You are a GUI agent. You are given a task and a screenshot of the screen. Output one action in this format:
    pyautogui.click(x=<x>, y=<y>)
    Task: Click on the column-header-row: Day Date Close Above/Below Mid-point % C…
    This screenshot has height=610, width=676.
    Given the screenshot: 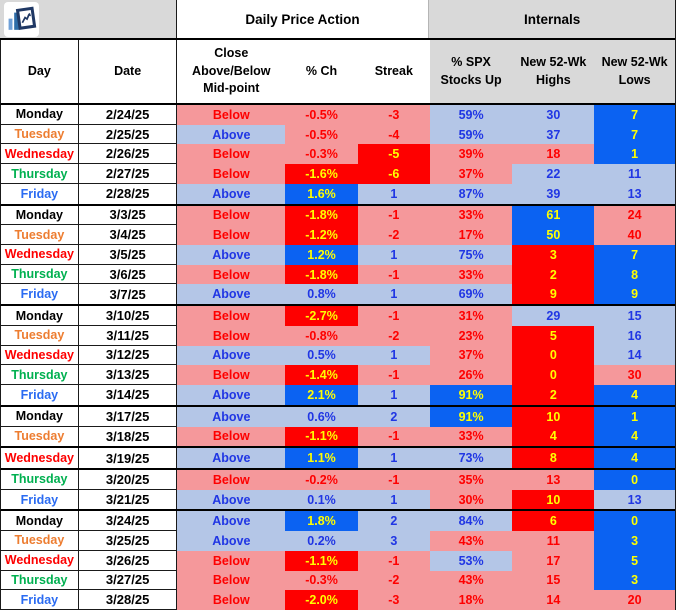 What is the action you would take?
    pyautogui.click(x=337, y=72)
    